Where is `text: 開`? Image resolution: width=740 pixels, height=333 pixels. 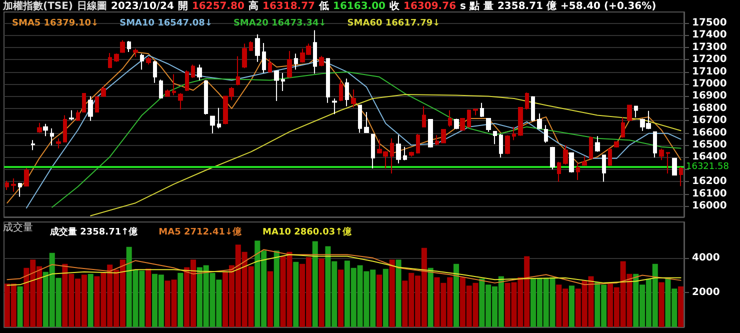 text: 開 is located at coordinates (183, 6).